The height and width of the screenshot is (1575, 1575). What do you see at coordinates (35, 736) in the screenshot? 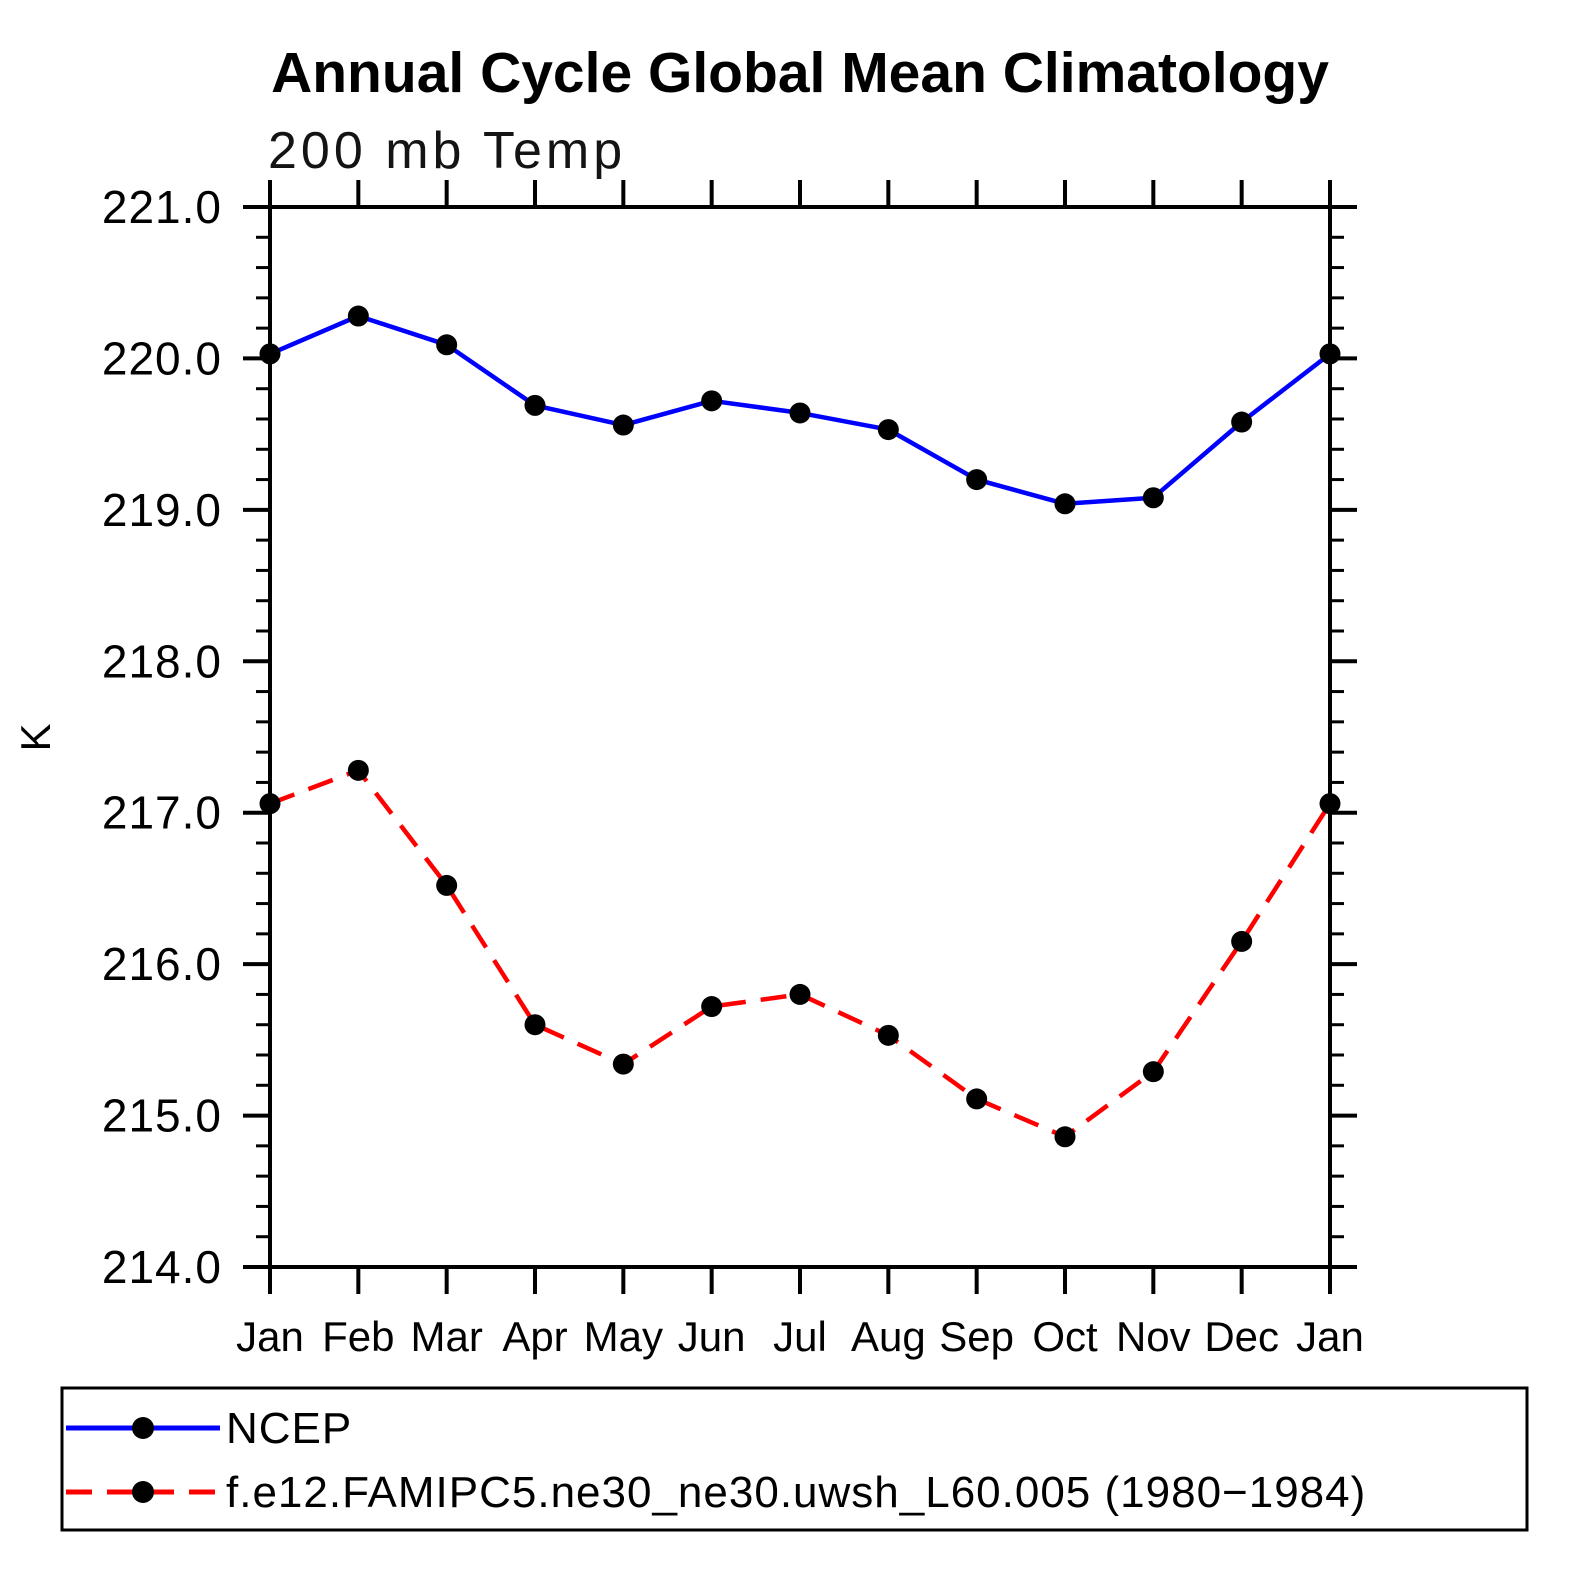
I see `y-axis-title: K` at bounding box center [35, 736].